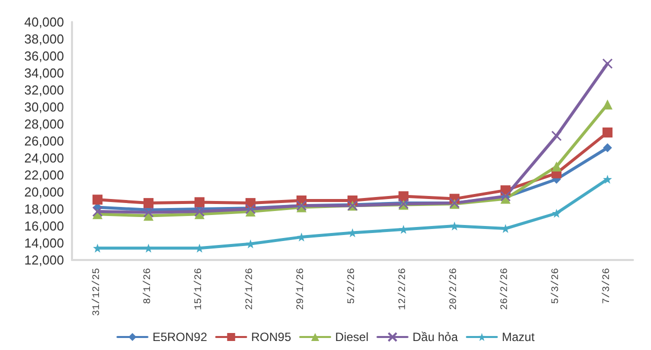 Image resolution: width=651 pixels, height=350 pixels. Describe the element at coordinates (519, 337) in the screenshot. I see `legend-label: Mazut` at that location.